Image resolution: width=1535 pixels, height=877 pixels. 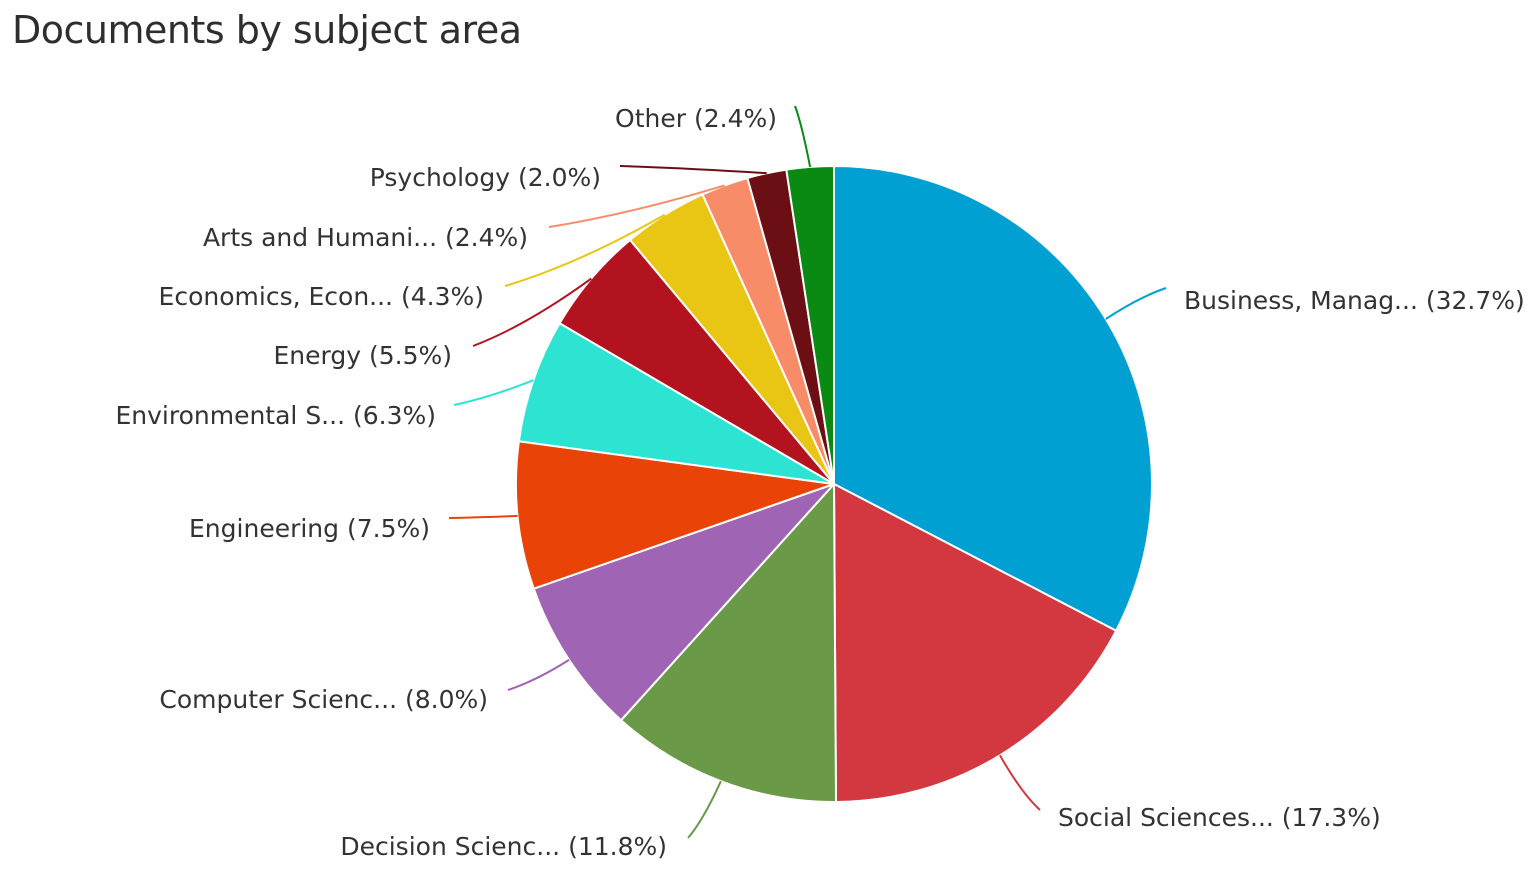 I want to click on slice-label-psychology: Psychology (2.0%), so click(x=485, y=177).